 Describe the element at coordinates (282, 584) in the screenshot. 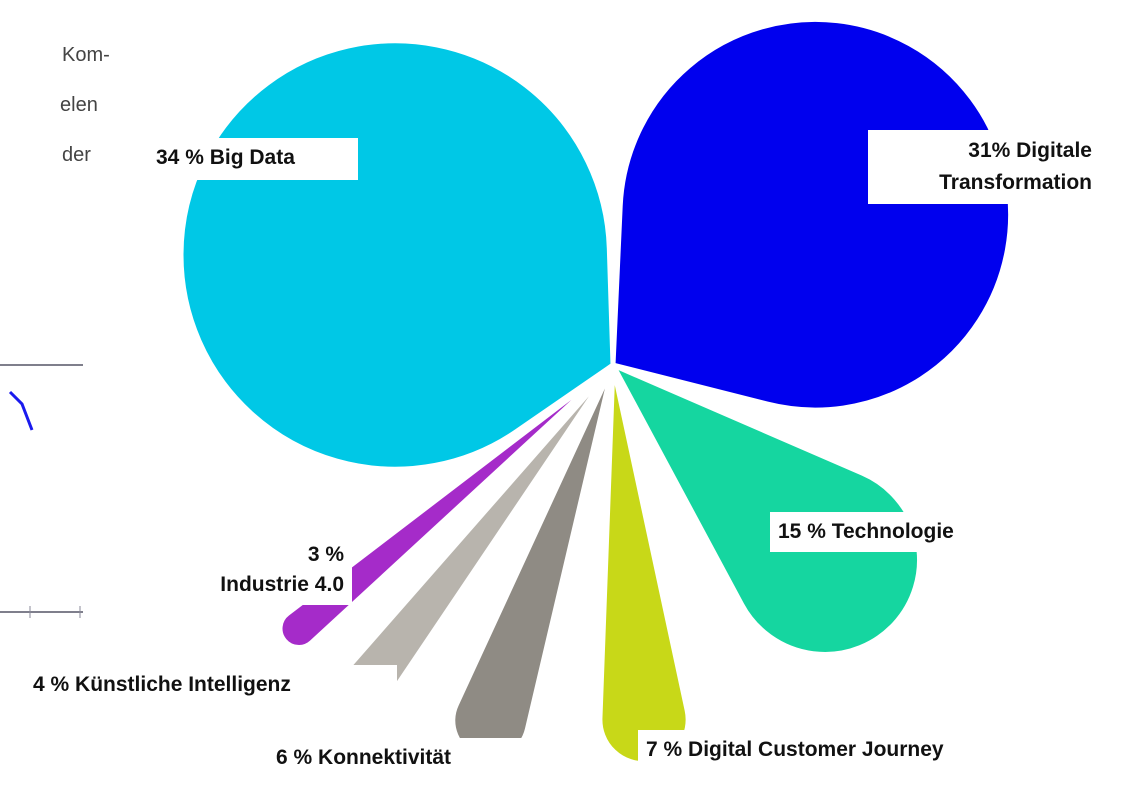

I see `category-label: Industrie 4.0` at that location.